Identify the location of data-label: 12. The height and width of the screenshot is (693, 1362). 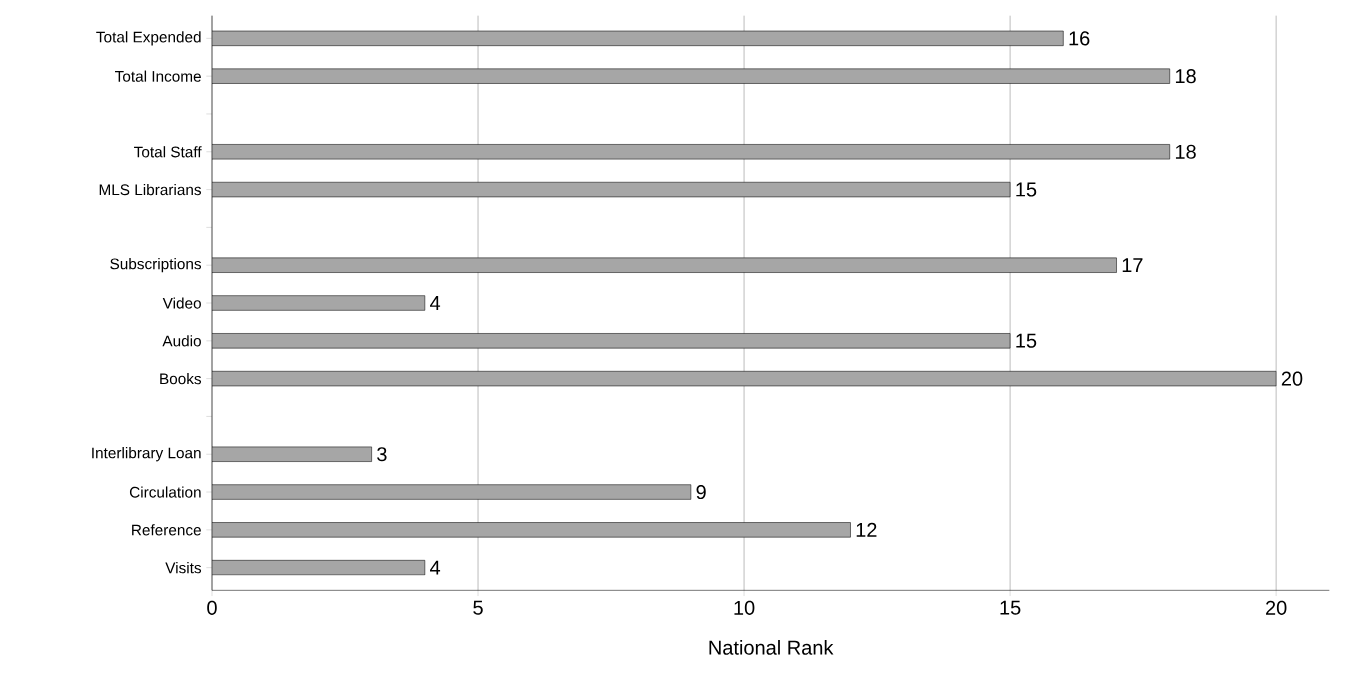
(866, 529).